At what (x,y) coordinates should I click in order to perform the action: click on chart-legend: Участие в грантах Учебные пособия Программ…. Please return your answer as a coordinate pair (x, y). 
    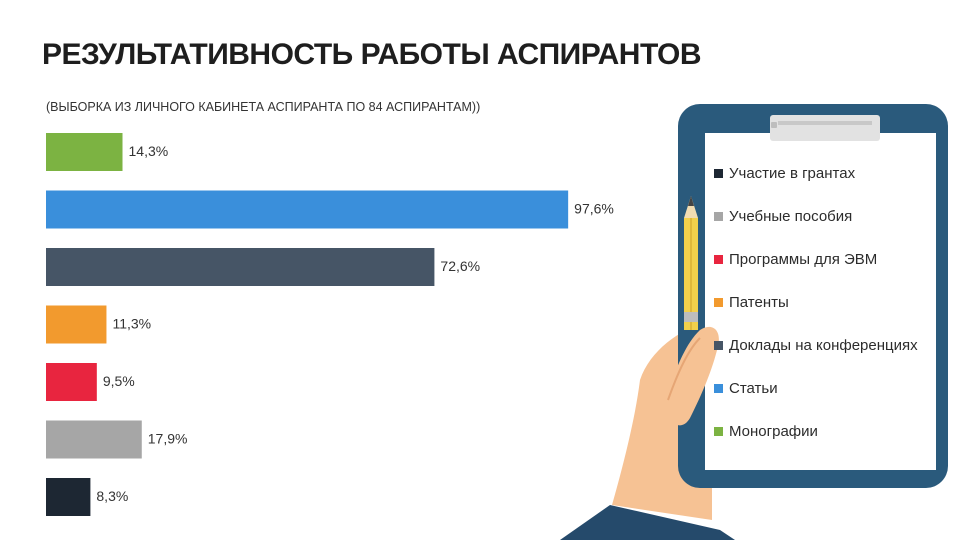
    Looking at the image, I should click on (827, 302).